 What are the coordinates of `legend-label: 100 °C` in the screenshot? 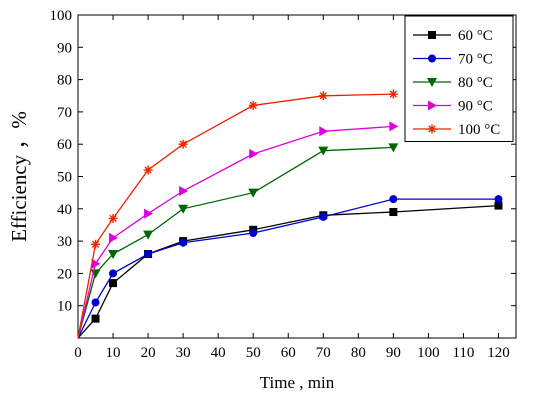 It's located at (479, 130).